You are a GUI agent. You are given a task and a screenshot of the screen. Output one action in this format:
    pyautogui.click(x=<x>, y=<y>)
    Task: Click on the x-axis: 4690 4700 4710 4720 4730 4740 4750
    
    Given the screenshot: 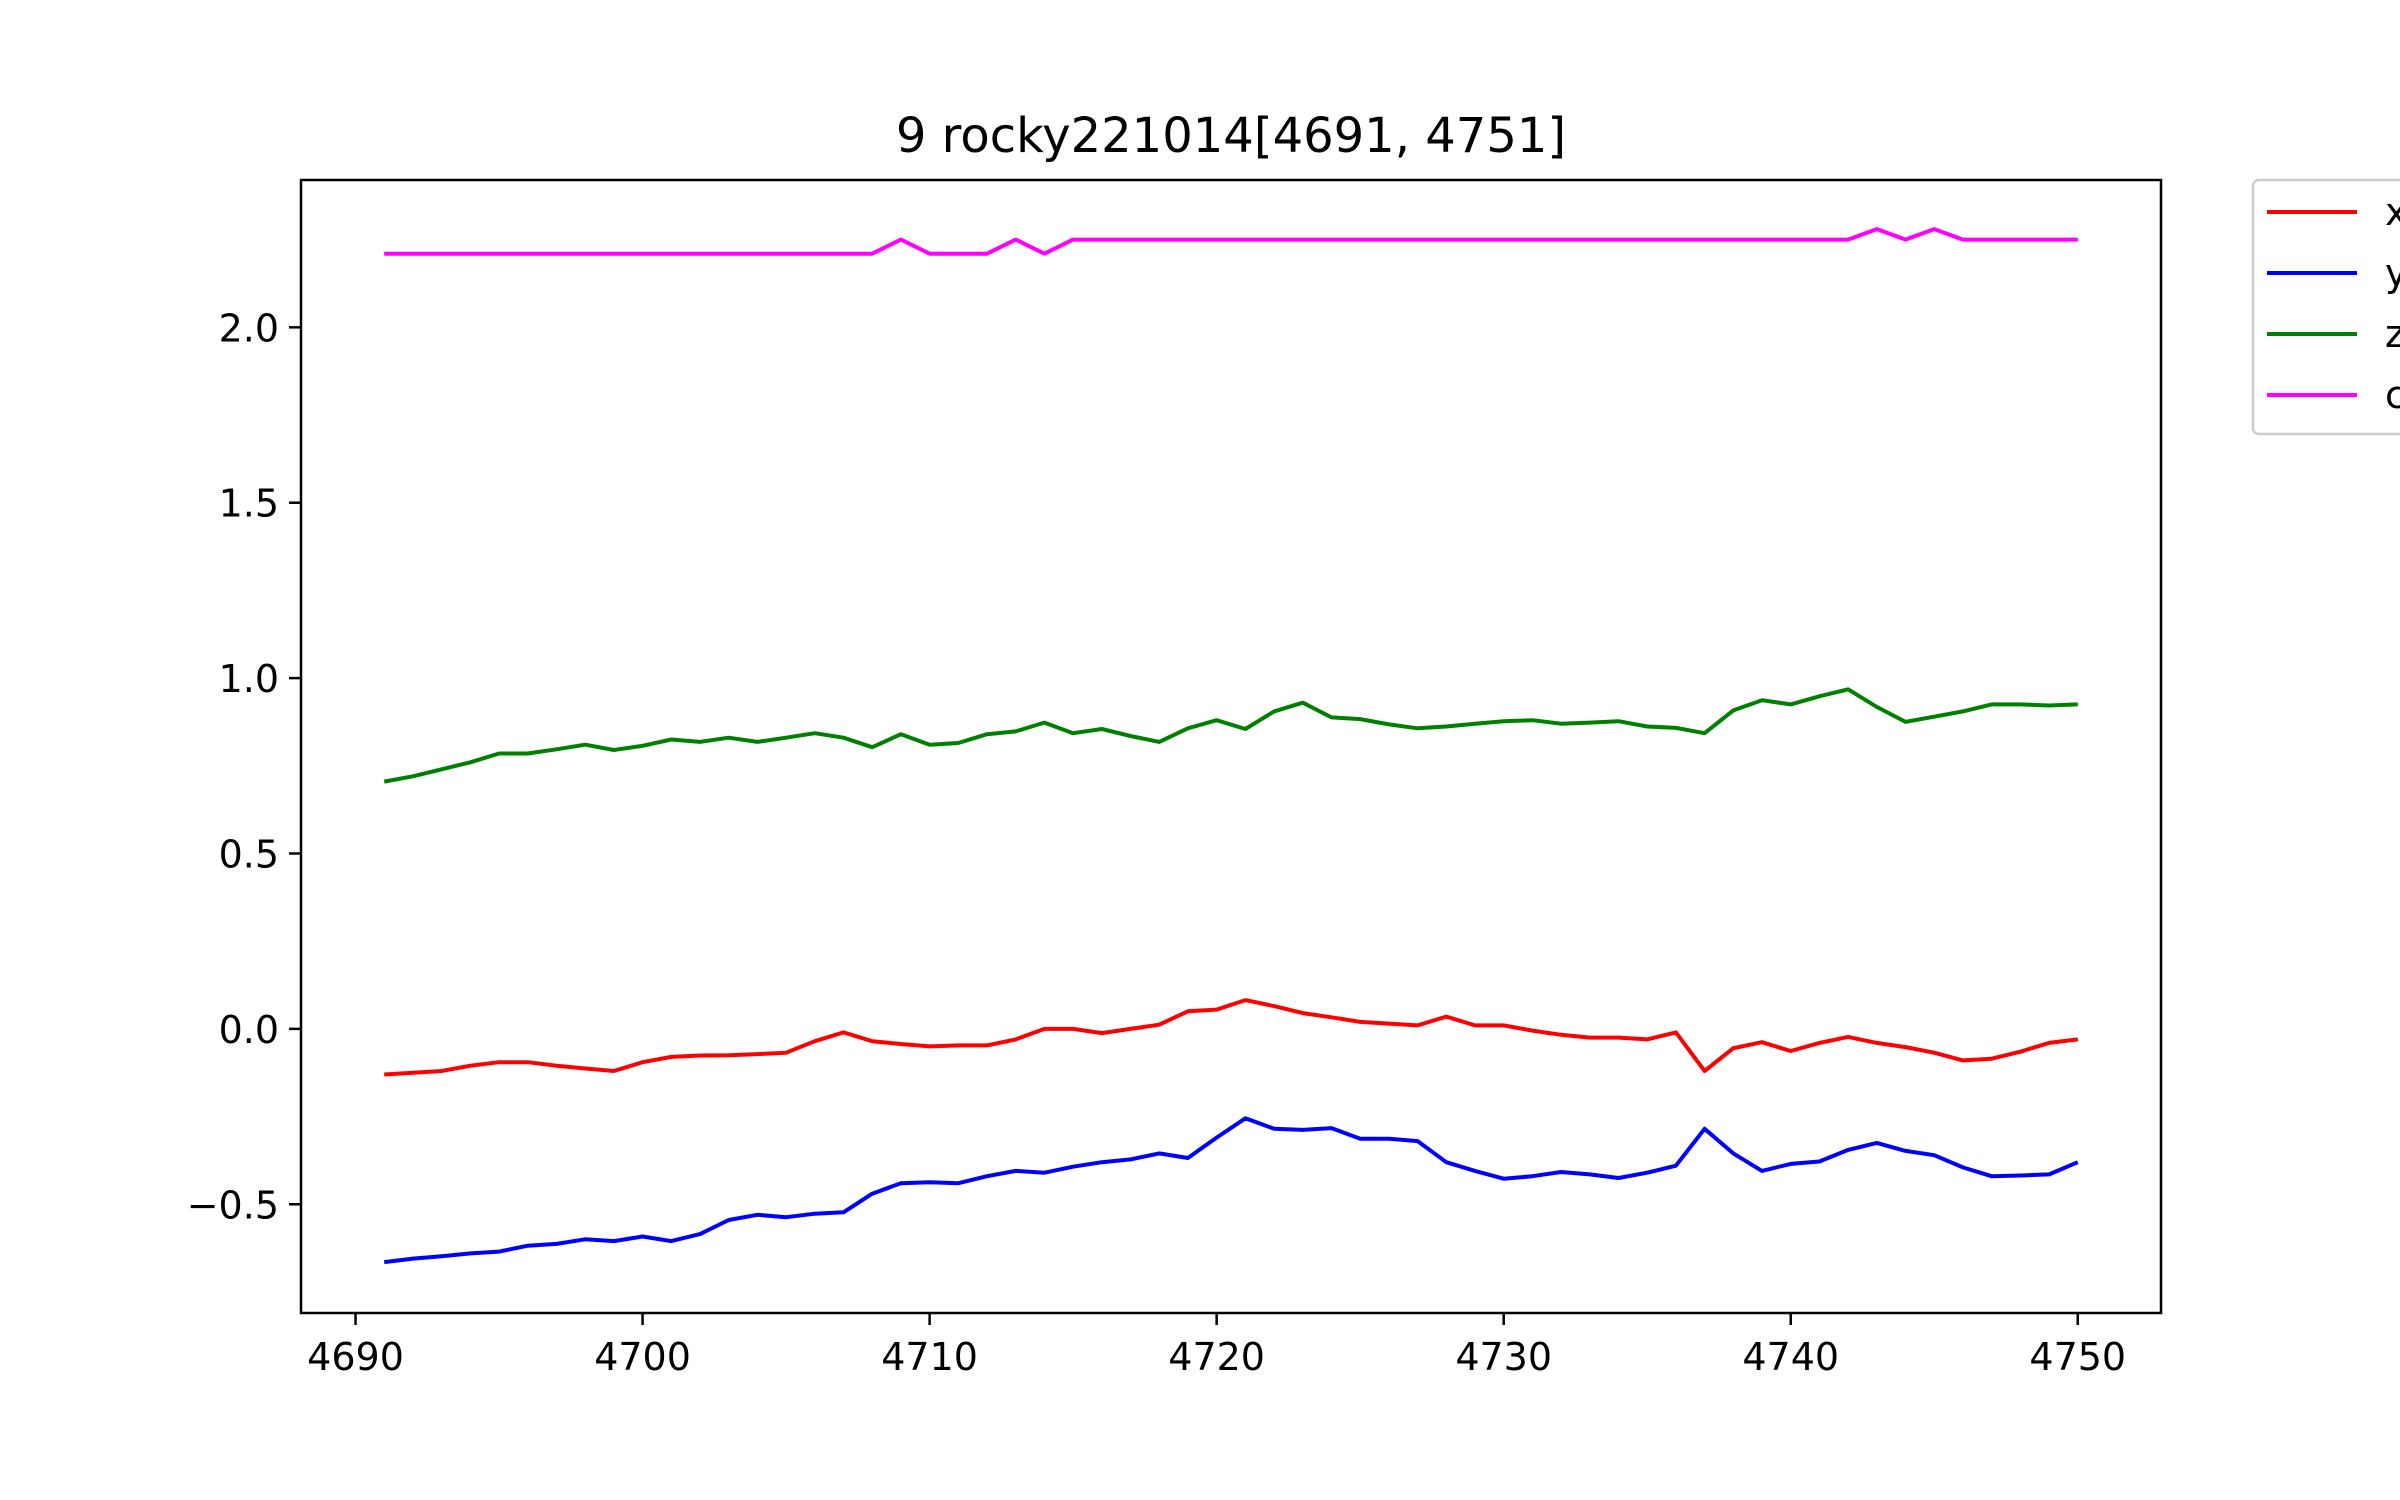 What is the action you would take?
    pyautogui.click(x=1216, y=1346)
    